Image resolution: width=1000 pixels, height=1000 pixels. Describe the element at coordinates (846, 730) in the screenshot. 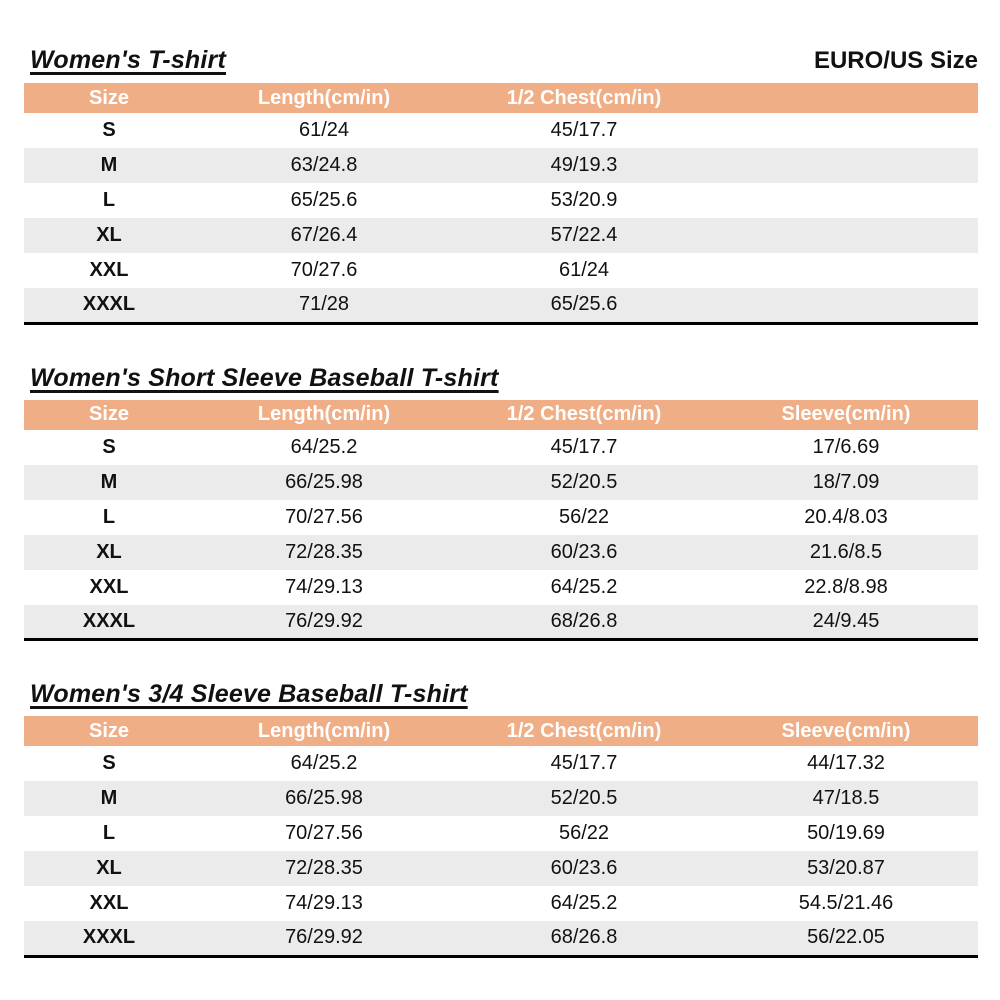

I see `column-header-sleeve: Sleeve(cm/in)` at that location.